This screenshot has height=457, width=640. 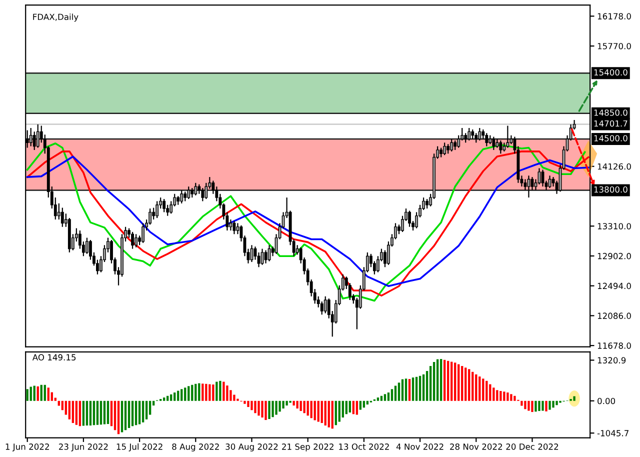 I want to click on y-tick-label: 0.00, so click(x=607, y=401).